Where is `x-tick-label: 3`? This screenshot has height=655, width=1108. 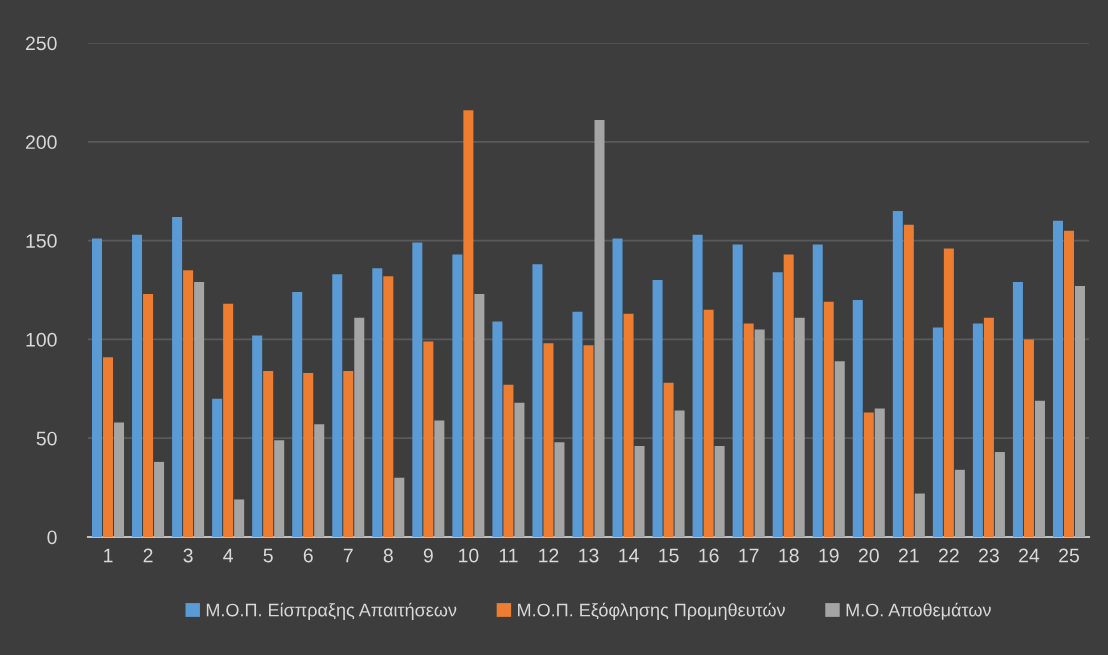
x-tick-label: 3 is located at coordinates (188, 555).